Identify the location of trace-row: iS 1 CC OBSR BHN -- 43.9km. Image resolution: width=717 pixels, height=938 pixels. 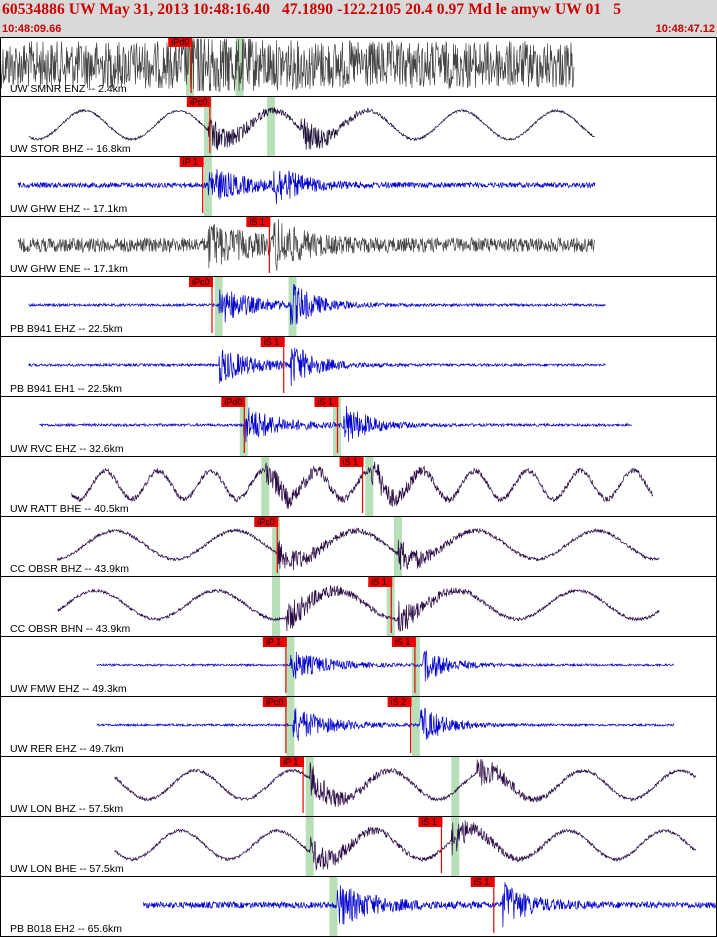
(358, 607).